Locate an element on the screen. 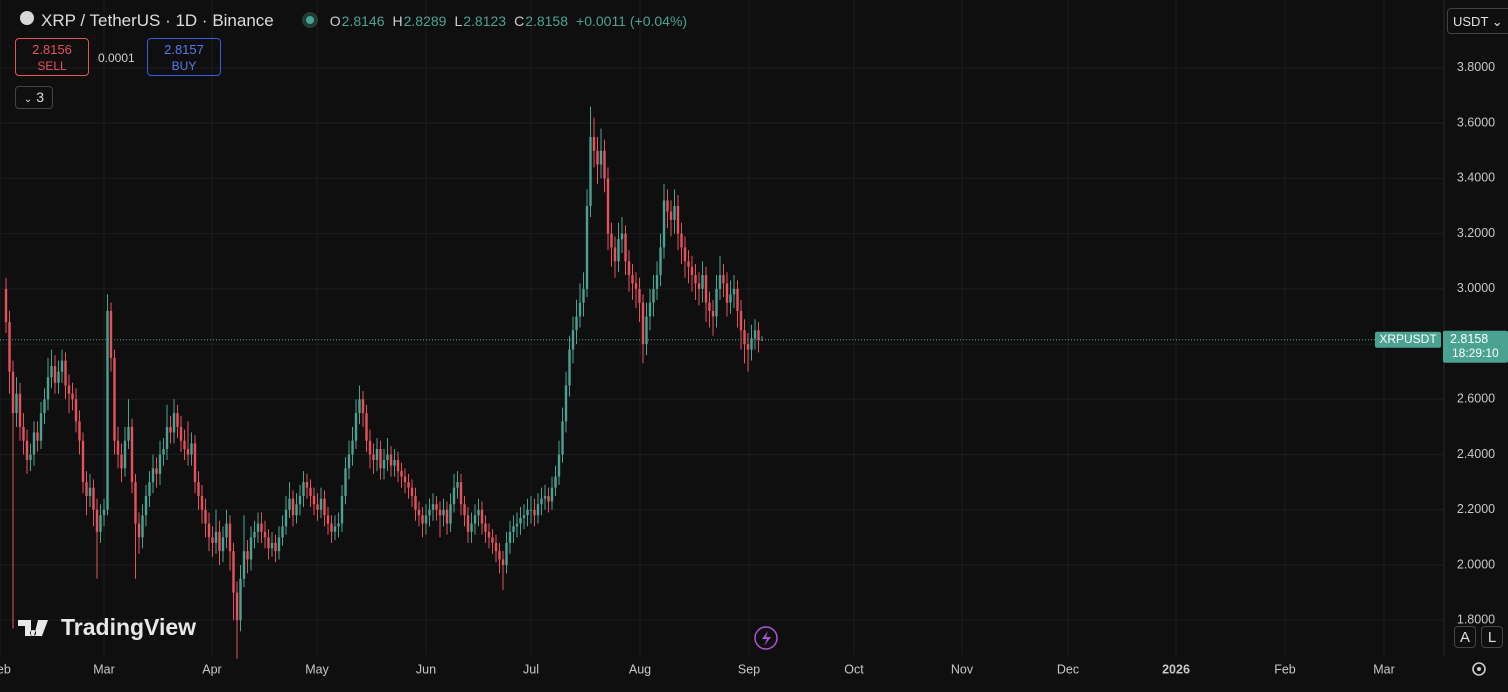 This screenshot has height=692, width=1508. x-tick-label: Aug is located at coordinates (640, 669).